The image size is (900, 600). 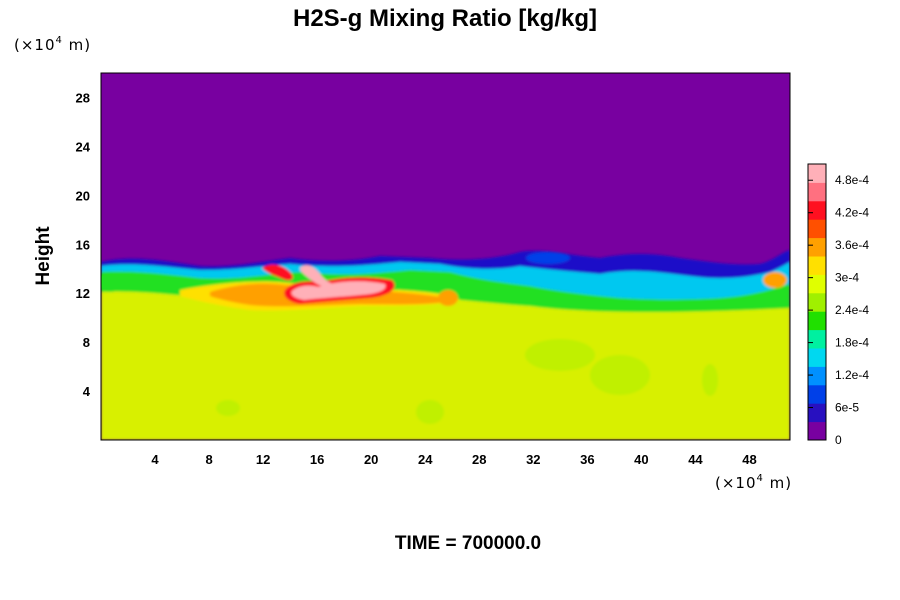 I want to click on y-tick-label: 16, so click(x=83, y=244).